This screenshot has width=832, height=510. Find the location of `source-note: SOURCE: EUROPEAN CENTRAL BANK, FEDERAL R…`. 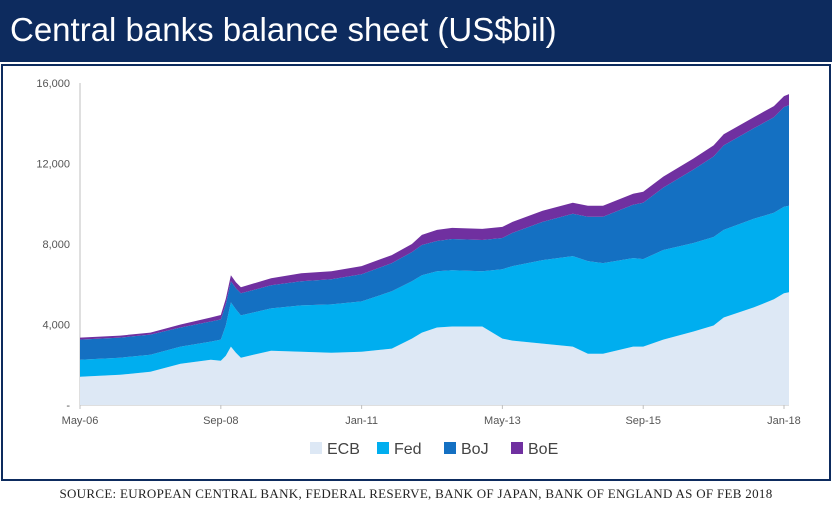

source-note: SOURCE: EUROPEAN CENTRAL BANK, FEDERAL R… is located at coordinates (416, 493).